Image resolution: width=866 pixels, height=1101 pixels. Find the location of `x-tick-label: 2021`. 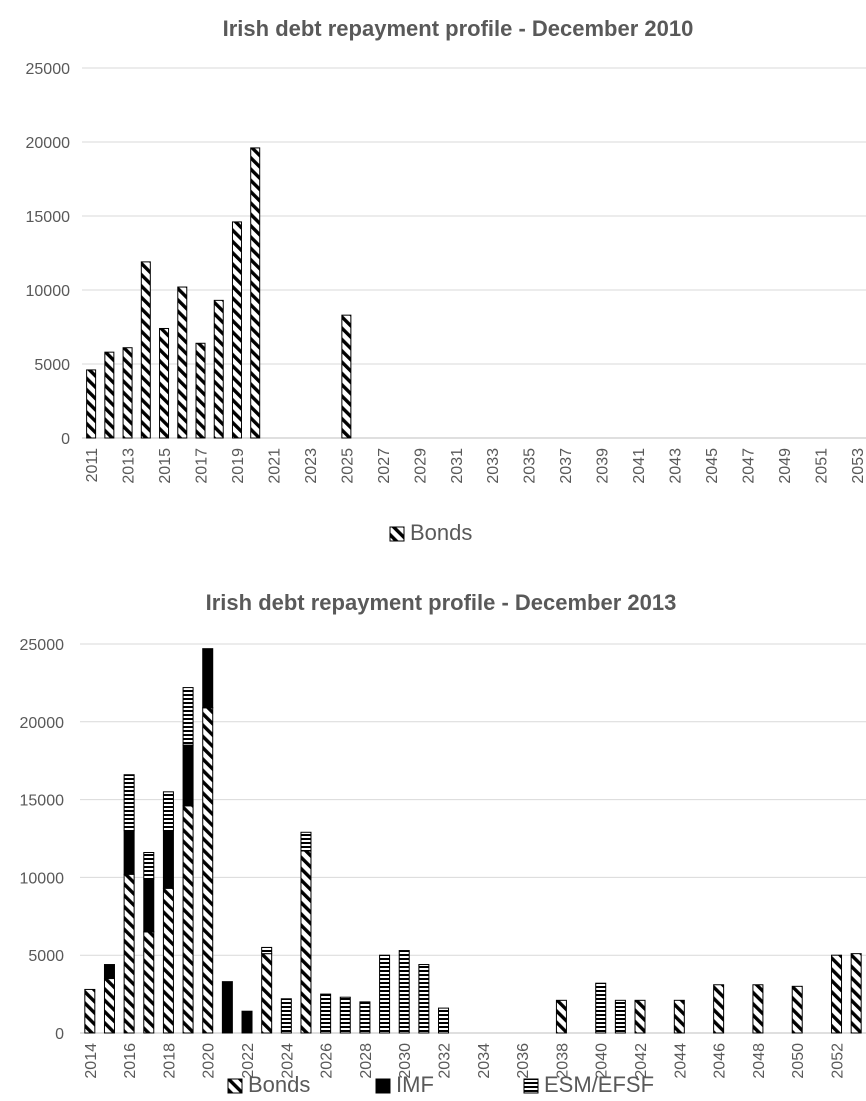

x-tick-label: 2021 is located at coordinates (274, 466).